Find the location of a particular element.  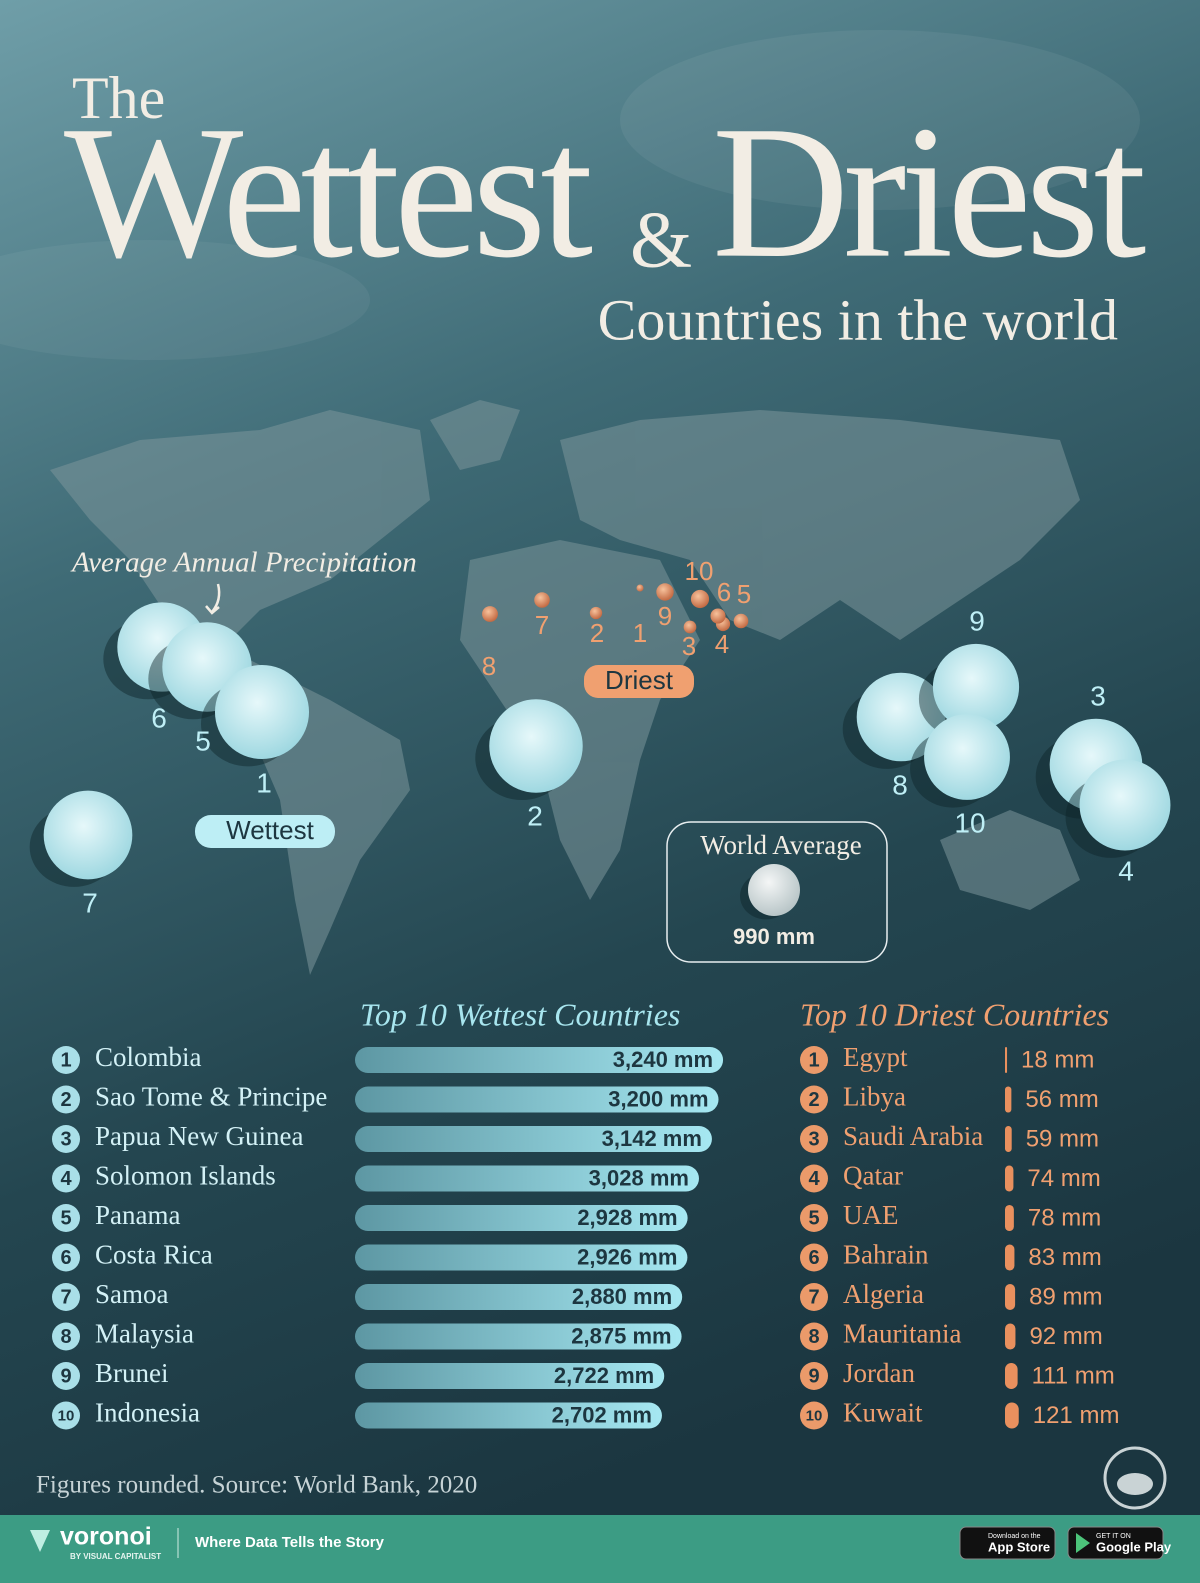

legend-arrow is located at coordinates (213, 599).